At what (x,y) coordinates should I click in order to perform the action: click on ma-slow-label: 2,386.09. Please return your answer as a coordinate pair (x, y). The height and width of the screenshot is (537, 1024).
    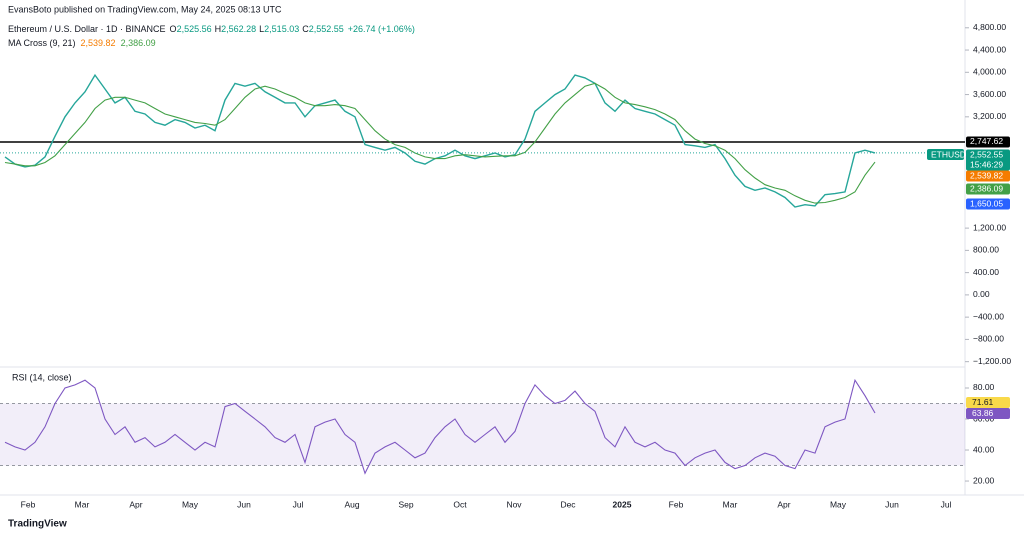
    Looking at the image, I should click on (986, 188).